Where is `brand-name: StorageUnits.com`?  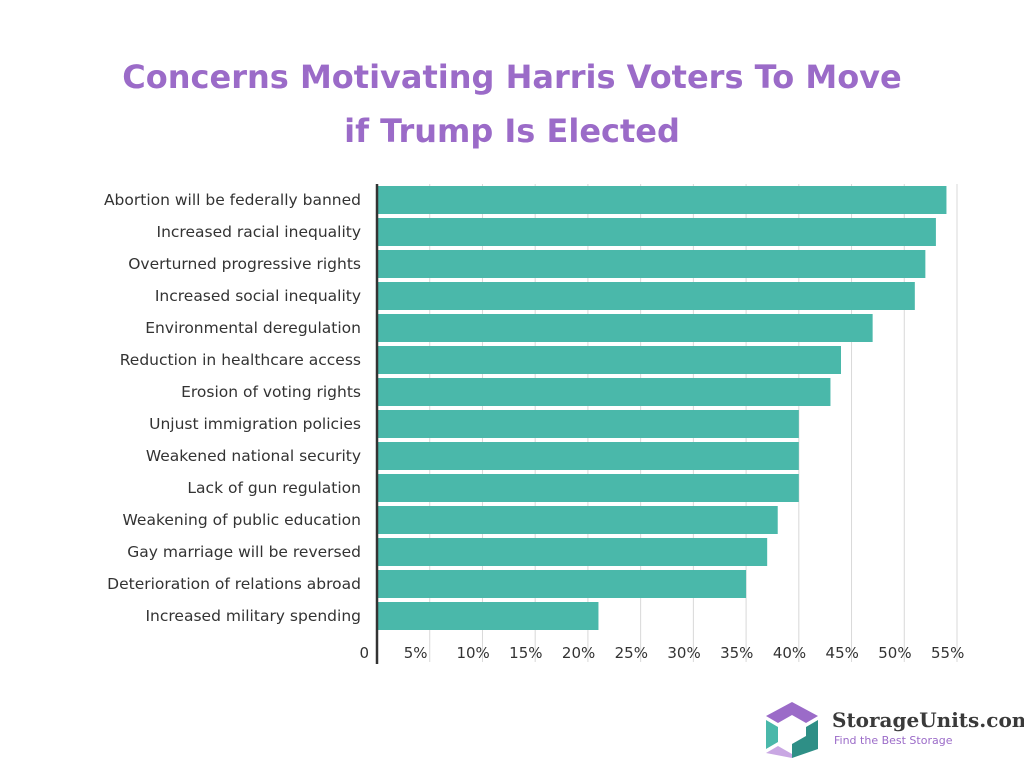
brand-name: StorageUnits.com is located at coordinates (928, 720).